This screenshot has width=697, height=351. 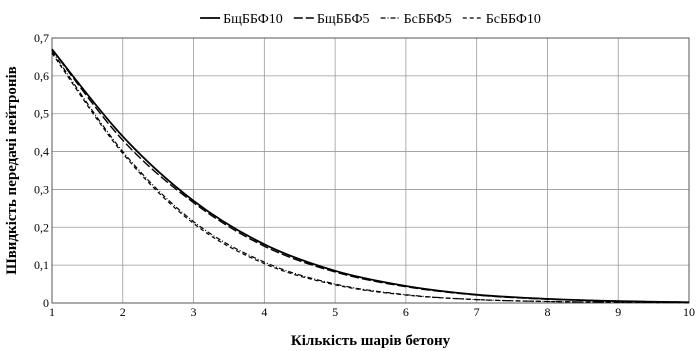 What do you see at coordinates (547, 312) in the screenshot?
I see `x-tick-label: 8` at bounding box center [547, 312].